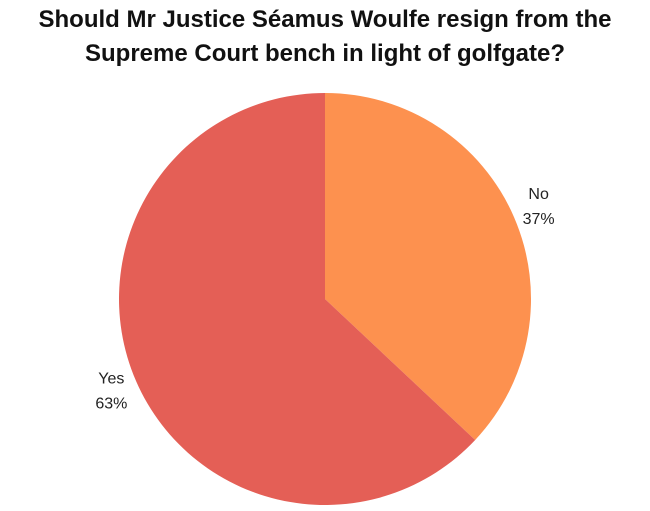  Describe the element at coordinates (538, 194) in the screenshot. I see `slice-label: No` at that location.